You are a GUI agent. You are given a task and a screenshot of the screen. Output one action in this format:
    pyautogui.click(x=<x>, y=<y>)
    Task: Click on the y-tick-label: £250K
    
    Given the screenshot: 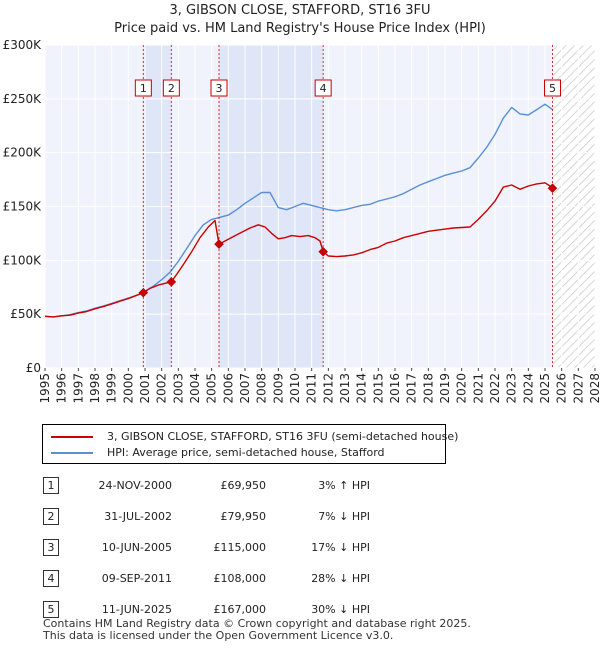 What is the action you would take?
    pyautogui.click(x=23, y=99)
    